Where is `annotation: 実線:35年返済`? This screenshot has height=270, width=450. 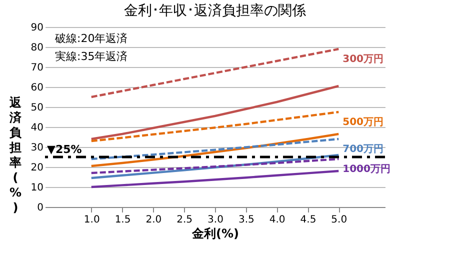
annotation: 実線:35年返済 is located at coordinates (91, 56).